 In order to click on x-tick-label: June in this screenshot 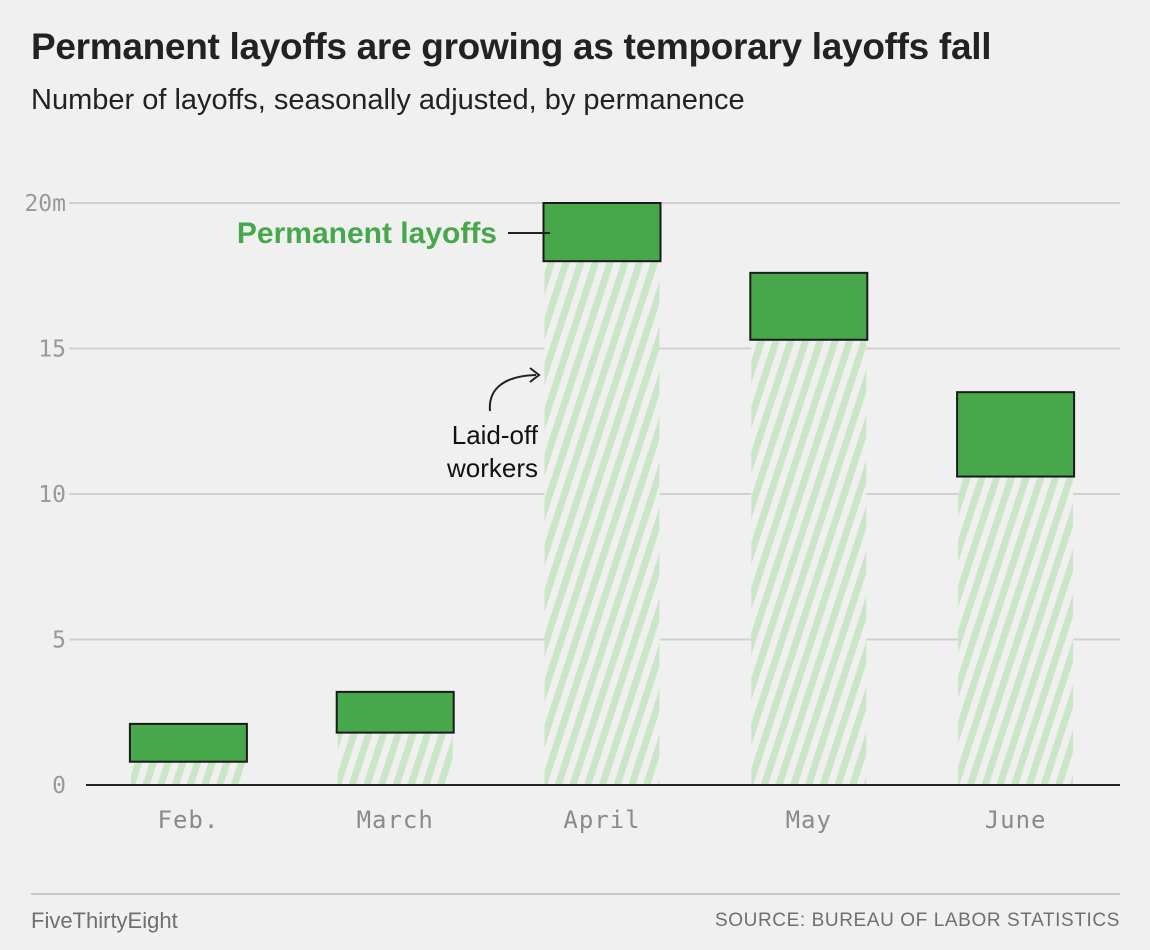, I will do `click(1016, 820)`.